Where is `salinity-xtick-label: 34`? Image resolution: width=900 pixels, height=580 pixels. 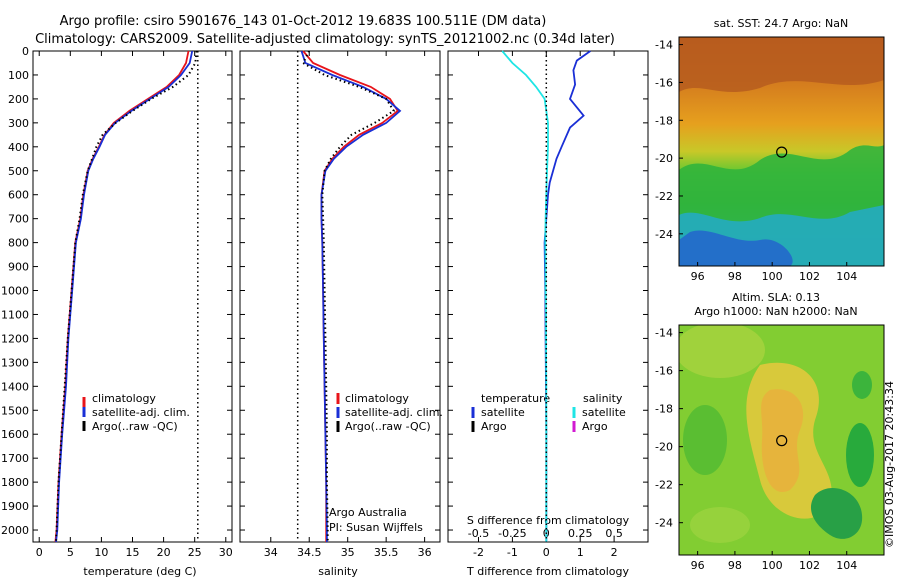 salinity-xtick-label: 34 is located at coordinates (271, 552).